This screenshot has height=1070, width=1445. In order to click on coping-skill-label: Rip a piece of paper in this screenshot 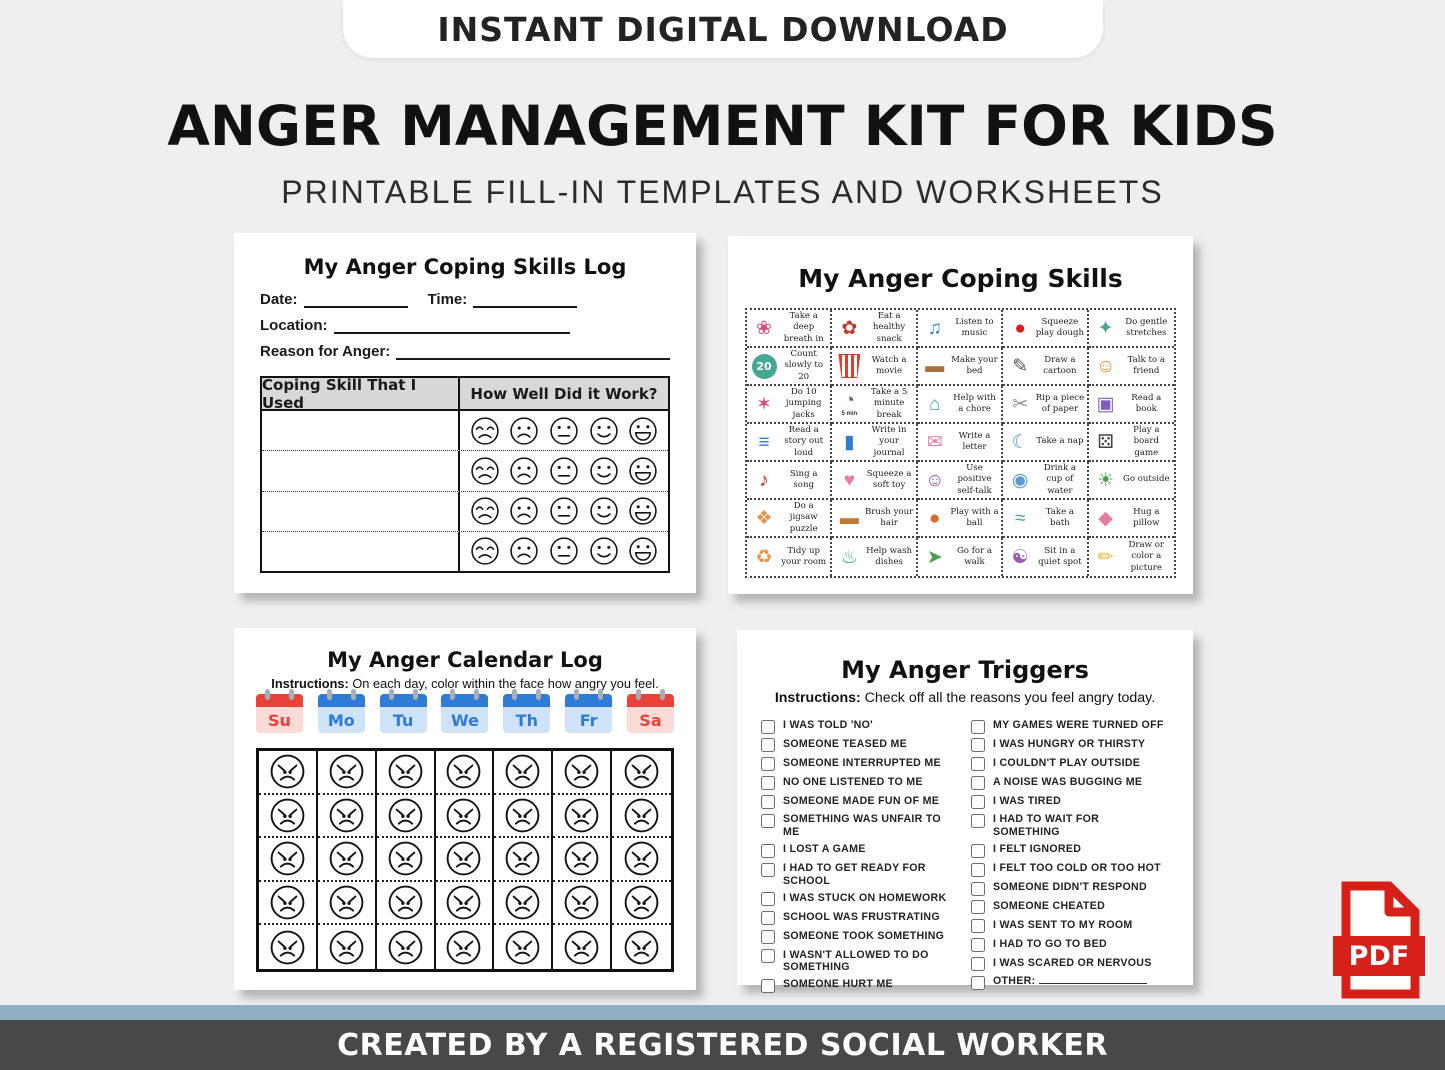, I will do `click(1060, 403)`.